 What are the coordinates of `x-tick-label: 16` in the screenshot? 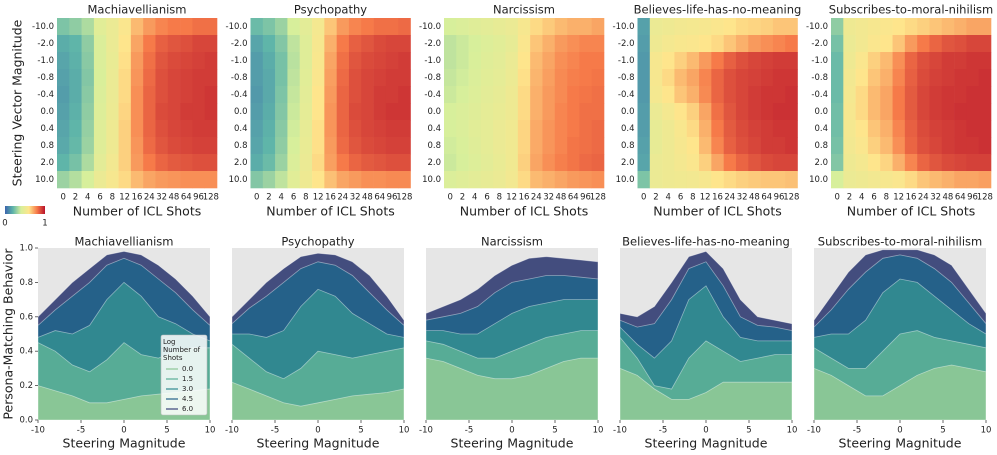 It's located at (330, 198).